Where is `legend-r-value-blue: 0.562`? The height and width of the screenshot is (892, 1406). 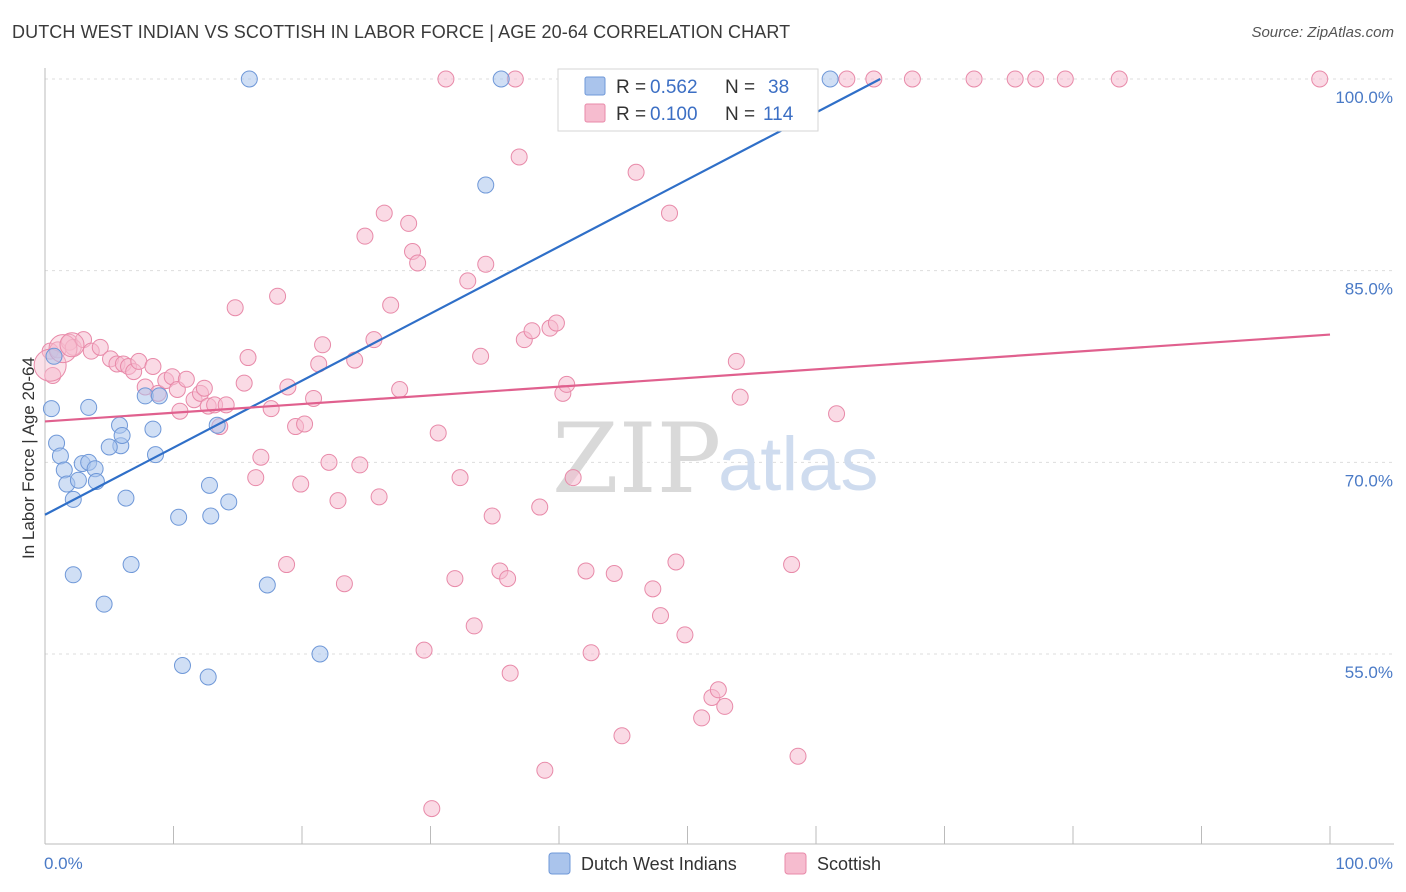
legend-r-value-blue: 0.562 is located at coordinates (674, 87).